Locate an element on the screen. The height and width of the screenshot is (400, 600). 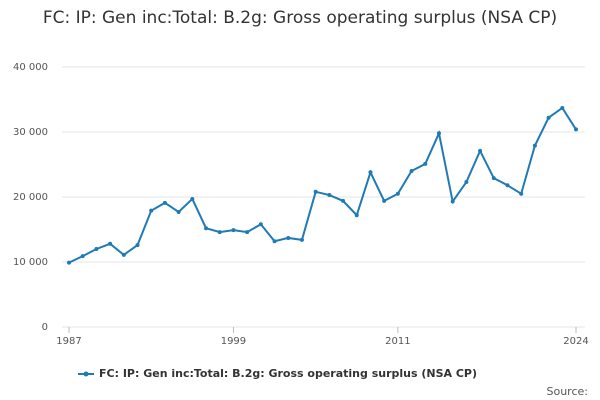
y-tick-label: 40 000 is located at coordinates (30, 67).